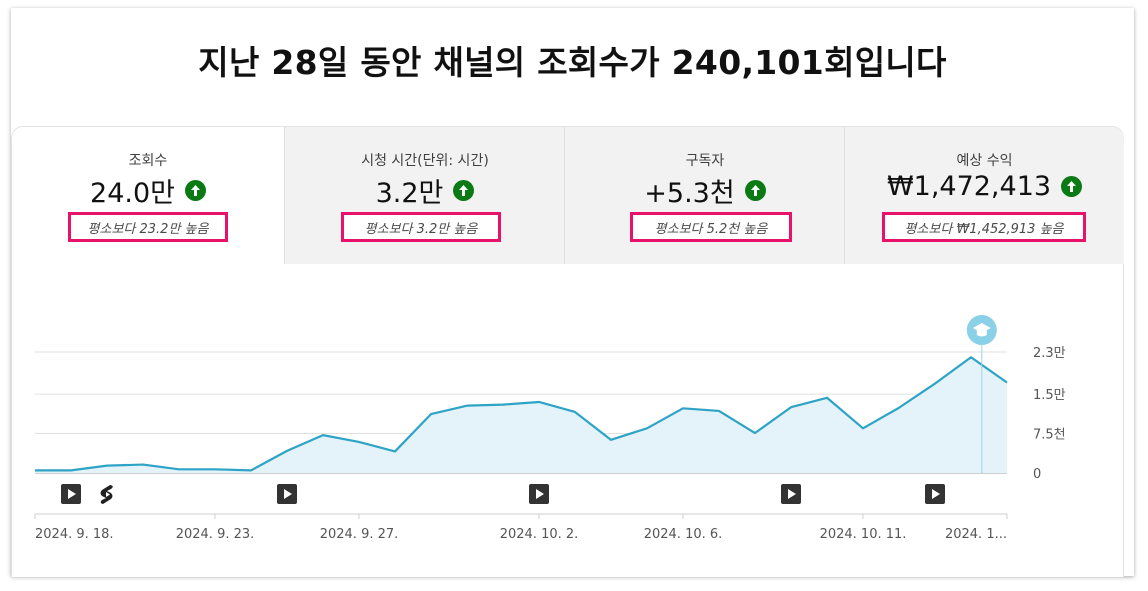 This screenshot has width=1148, height=591. I want to click on tab-views: 조회수 24.0만 평소보다 23.2만 높음, so click(148, 195).